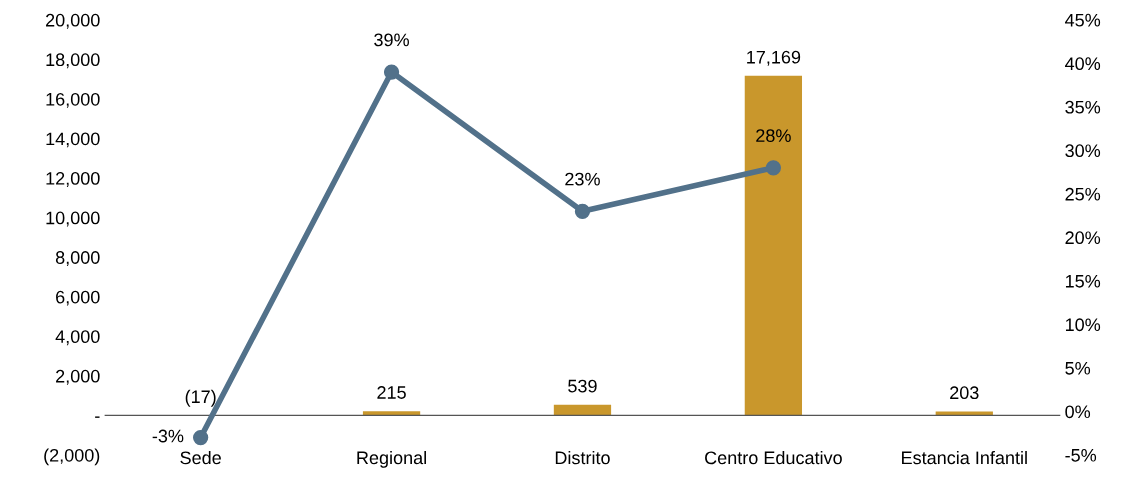 Image resolution: width=1131 pixels, height=484 pixels. What do you see at coordinates (964, 393) in the screenshot?
I see `data-label: 203` at bounding box center [964, 393].